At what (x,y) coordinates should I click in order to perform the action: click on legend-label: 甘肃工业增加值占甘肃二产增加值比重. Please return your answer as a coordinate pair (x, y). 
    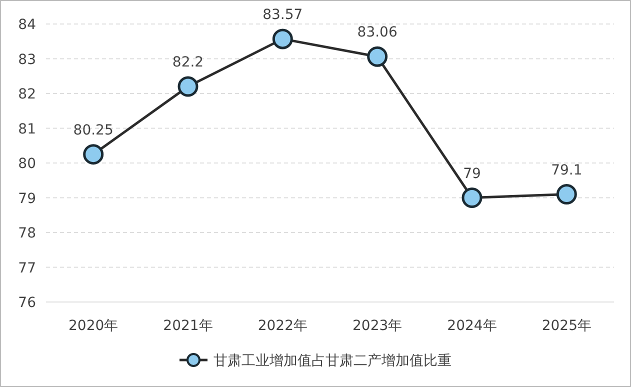
    Looking at the image, I should click on (333, 361).